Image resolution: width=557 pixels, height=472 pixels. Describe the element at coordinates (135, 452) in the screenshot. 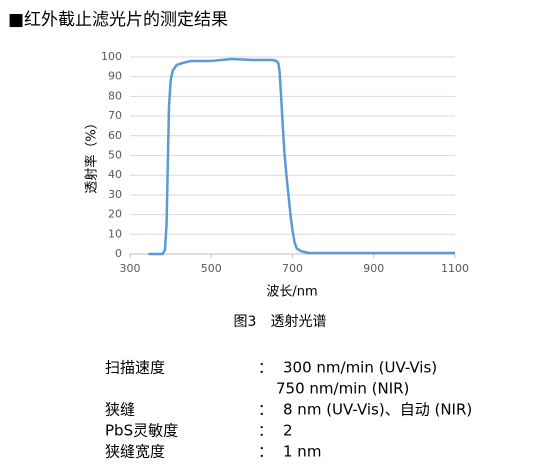

I see `spec-label: 狭缝宽度` at that location.